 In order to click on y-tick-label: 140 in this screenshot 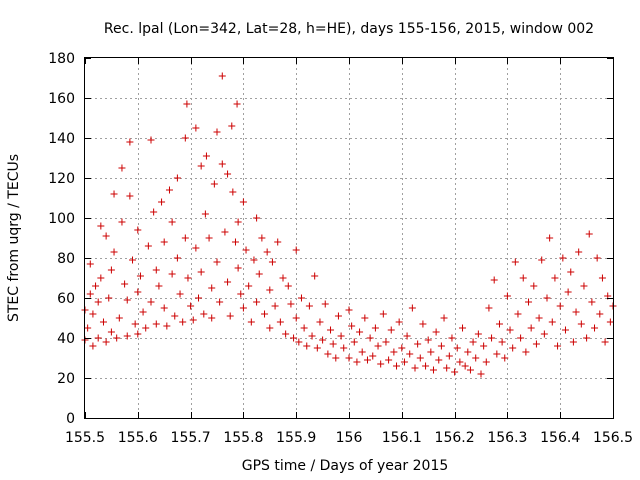, I will do `click(61, 139)`.